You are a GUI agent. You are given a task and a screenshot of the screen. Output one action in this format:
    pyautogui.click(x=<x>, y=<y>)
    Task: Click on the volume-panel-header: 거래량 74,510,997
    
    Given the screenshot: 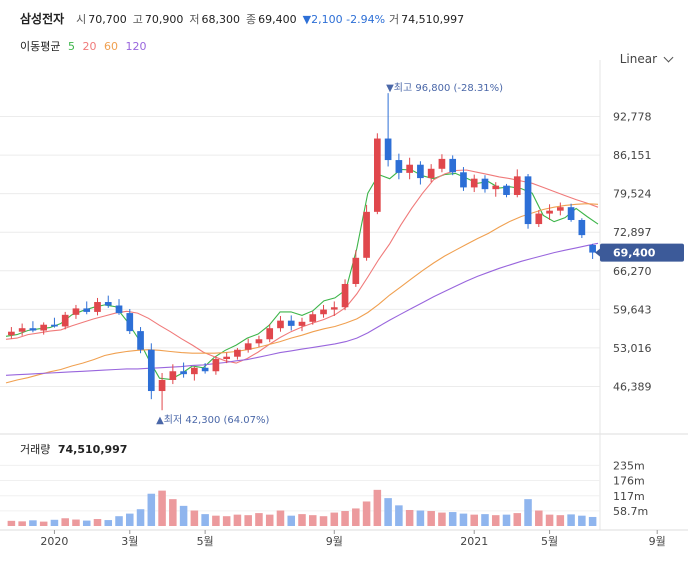 What is the action you would take?
    pyautogui.click(x=73, y=449)
    